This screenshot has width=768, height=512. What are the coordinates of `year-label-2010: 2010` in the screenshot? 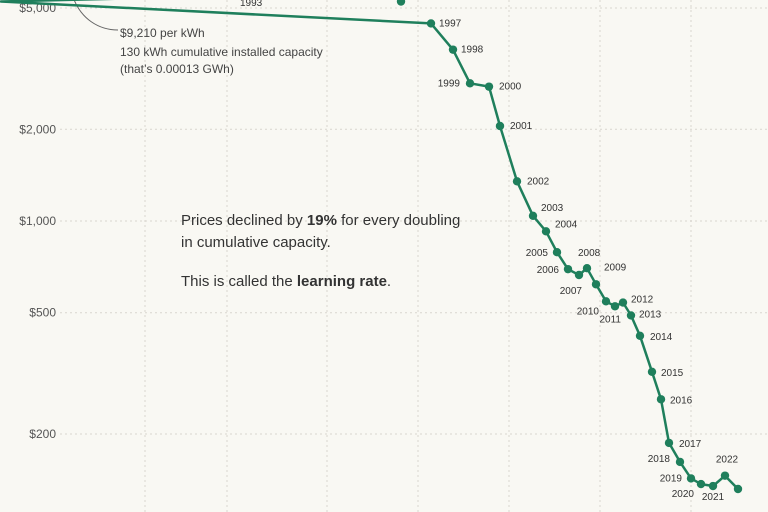 It's located at (588, 311).